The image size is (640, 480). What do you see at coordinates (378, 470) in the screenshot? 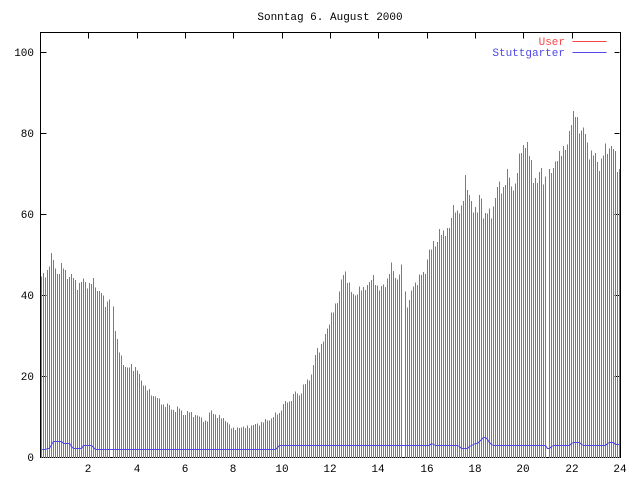
I see `svg-text: 14` at bounding box center [378, 470].